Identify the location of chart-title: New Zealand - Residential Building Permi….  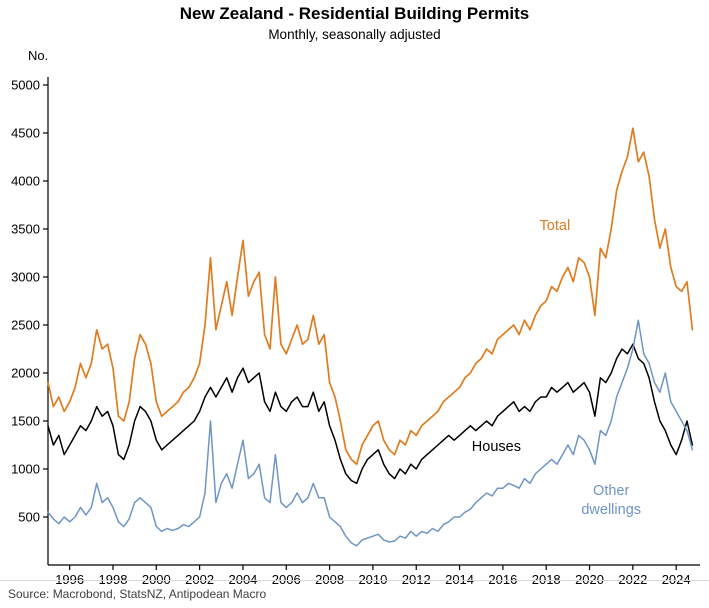
(354, 13).